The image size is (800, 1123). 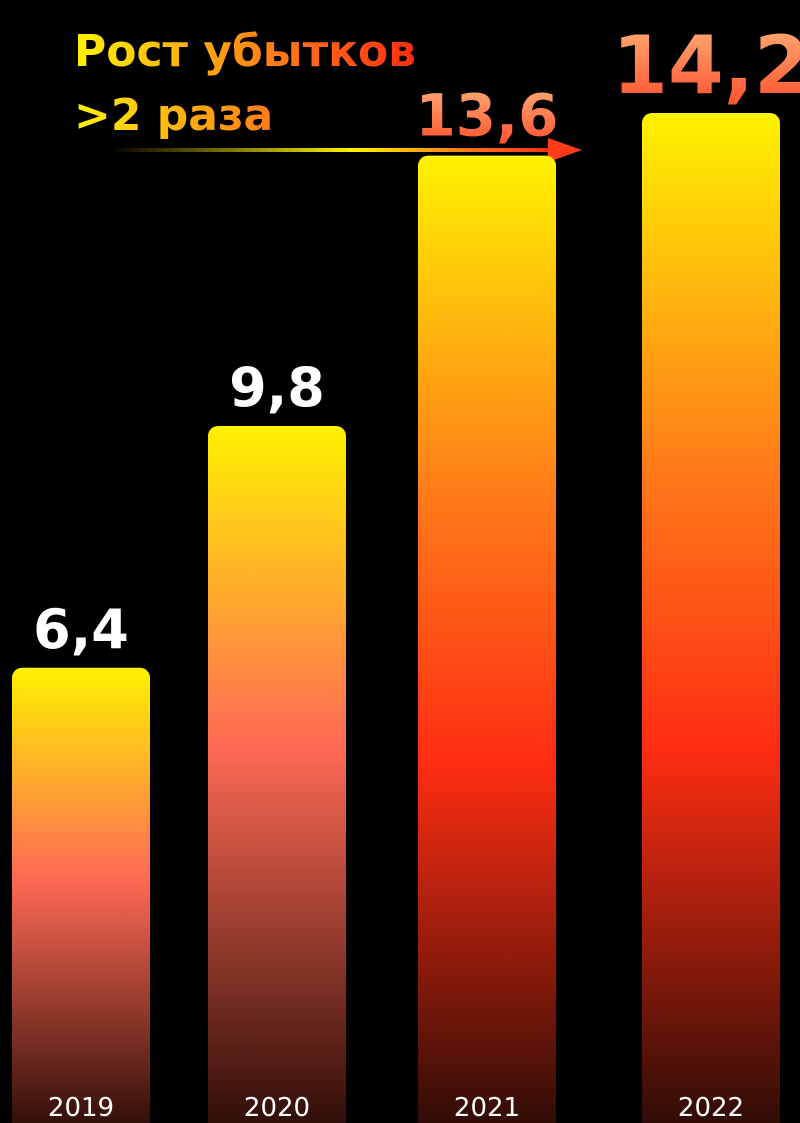 I want to click on x-axis-ticks: 2019 2020 2021 2022, so click(x=396, y=1108).